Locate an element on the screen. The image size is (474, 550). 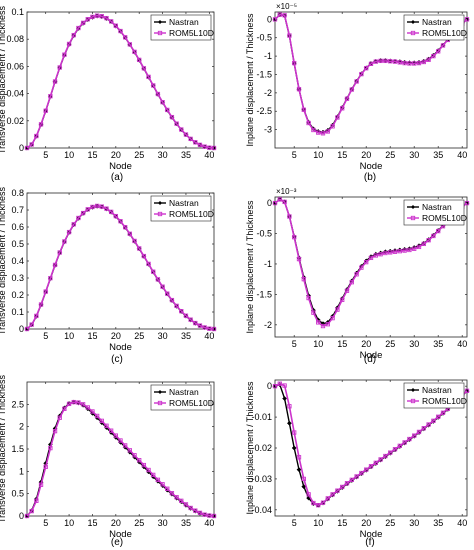
y-tick-label: 0.6 is located at coordinates (17, 227).